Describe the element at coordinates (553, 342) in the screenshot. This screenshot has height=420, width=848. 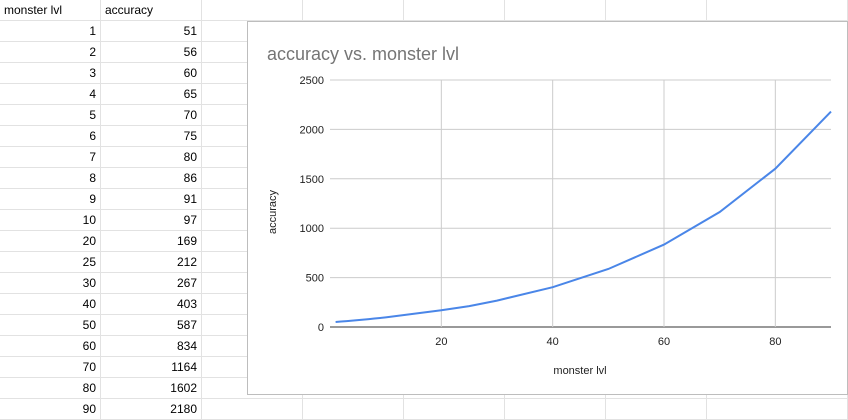
I see `x-tick-label: 40` at that location.